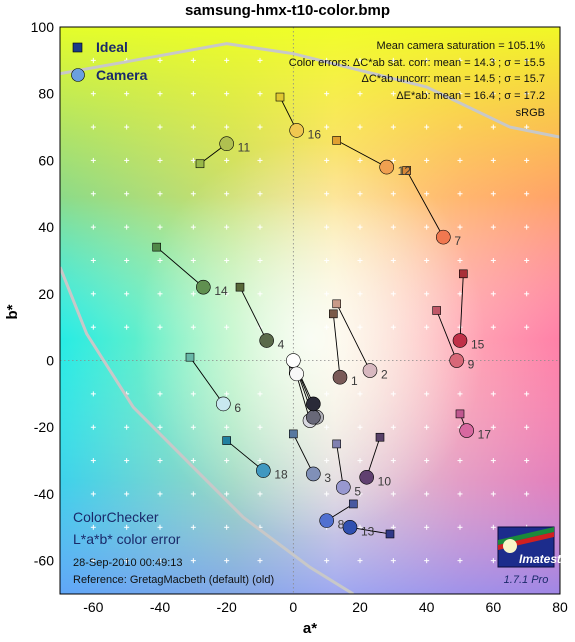 Image resolution: width=575 pixels, height=642 pixels. What do you see at coordinates (127, 539) in the screenshot?
I see `info-subtitle: L*a*b* color error` at bounding box center [127, 539].